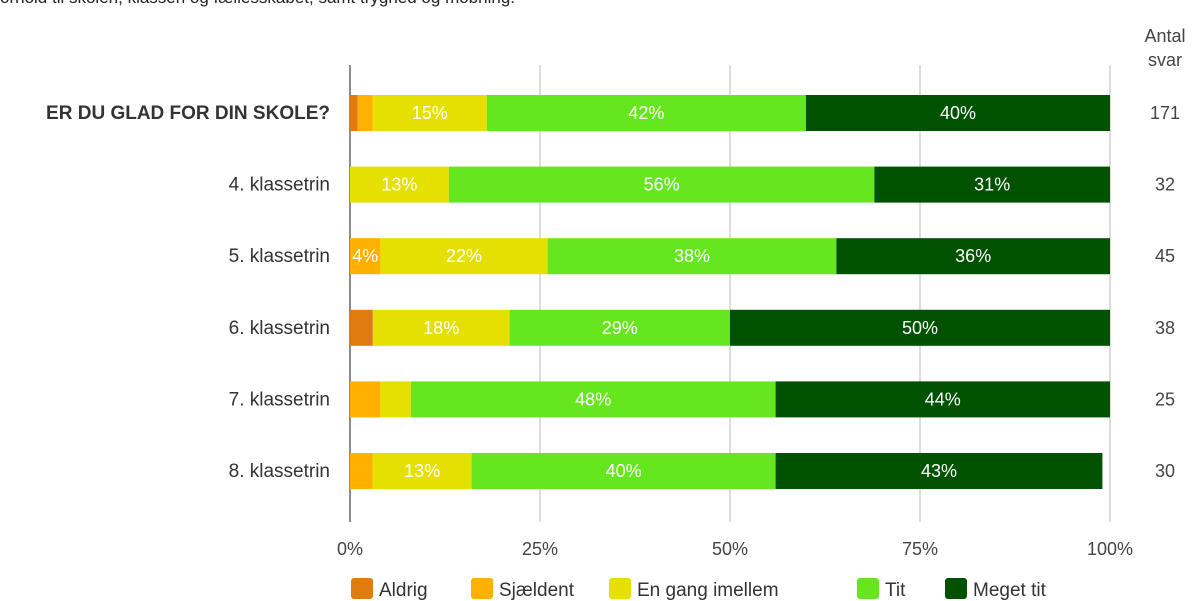  I want to click on data-label: 44%, so click(943, 399).